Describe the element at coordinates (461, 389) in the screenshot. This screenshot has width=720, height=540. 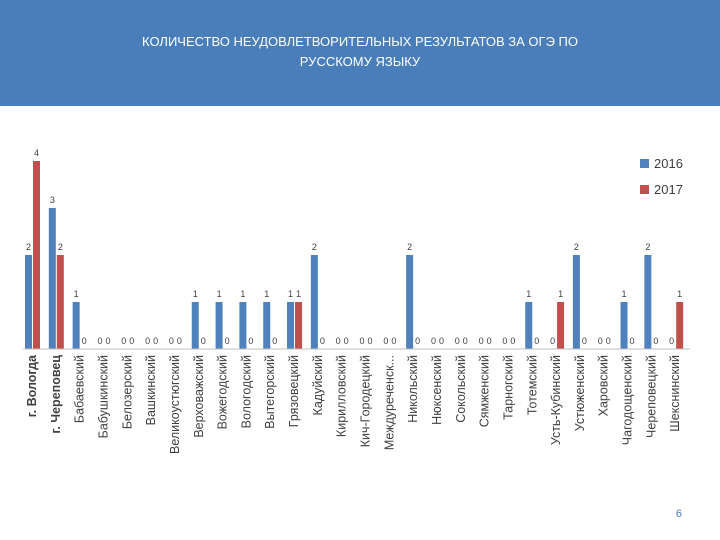
I see `x-tick-label: Сокольский` at that location.